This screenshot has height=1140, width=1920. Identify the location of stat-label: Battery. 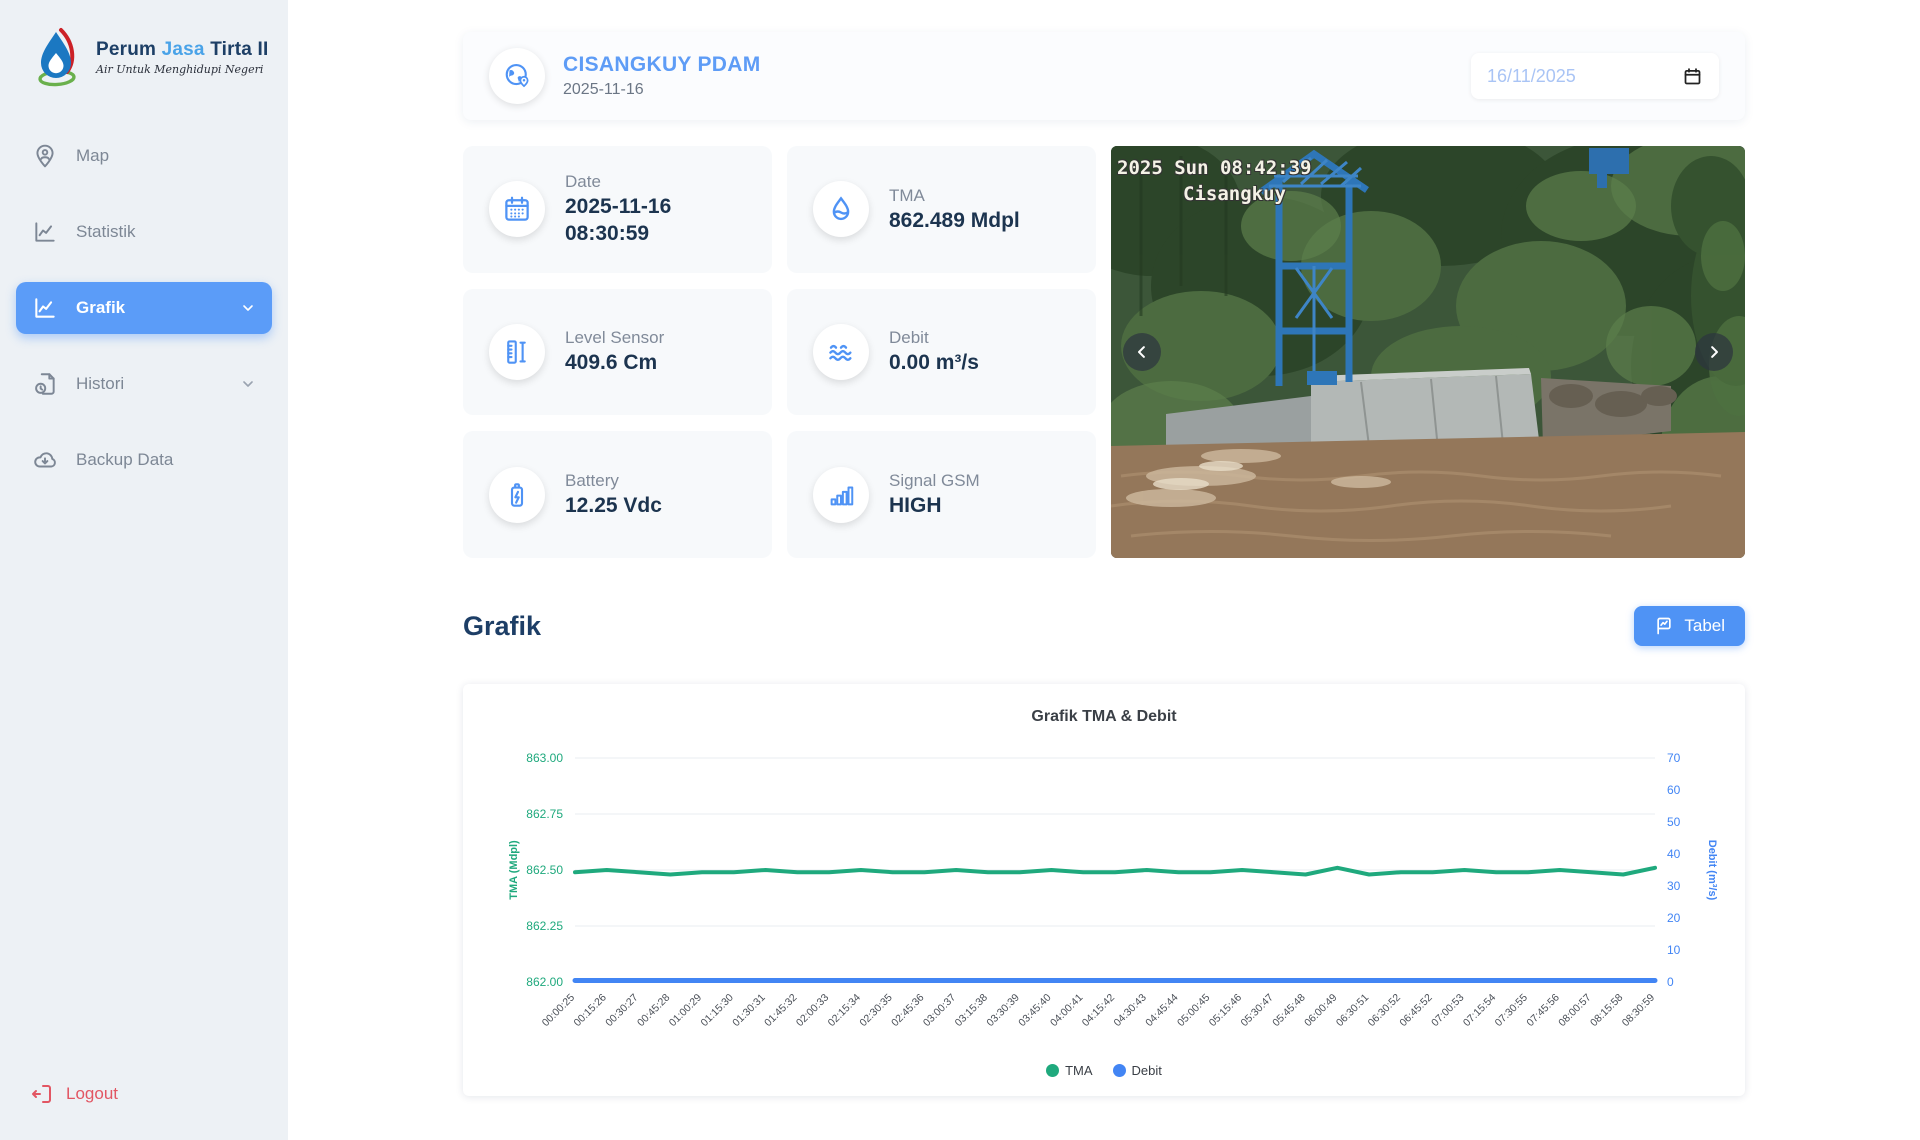
(592, 481).